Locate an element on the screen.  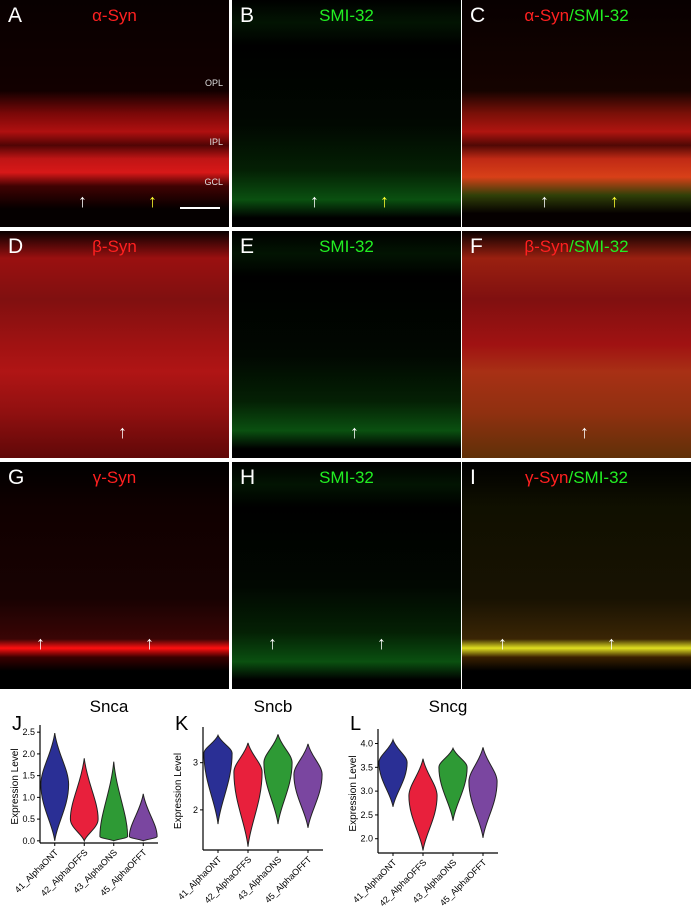
stain-title: β-Syn is located at coordinates (114, 247).